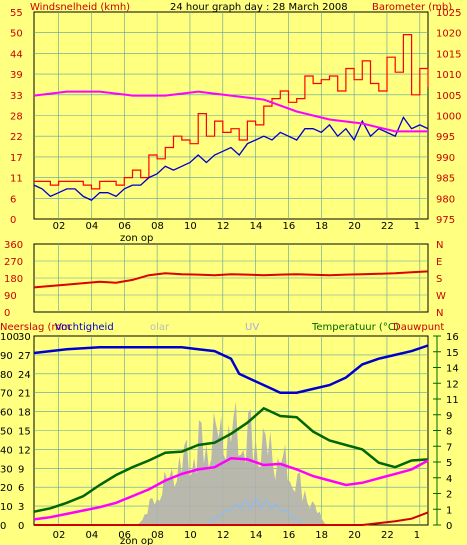 The width and height of the screenshot is (467, 545). I want to click on y-temp-tick-label: 11, so click(452, 400).